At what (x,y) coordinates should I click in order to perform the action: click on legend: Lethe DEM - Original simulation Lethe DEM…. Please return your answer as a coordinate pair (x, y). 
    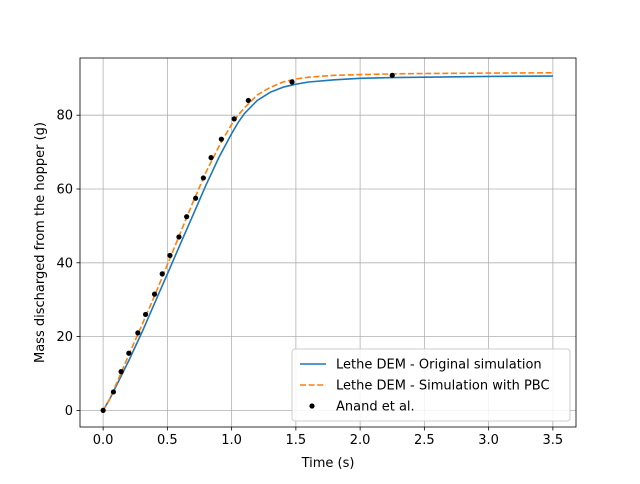
    Looking at the image, I should click on (431, 385).